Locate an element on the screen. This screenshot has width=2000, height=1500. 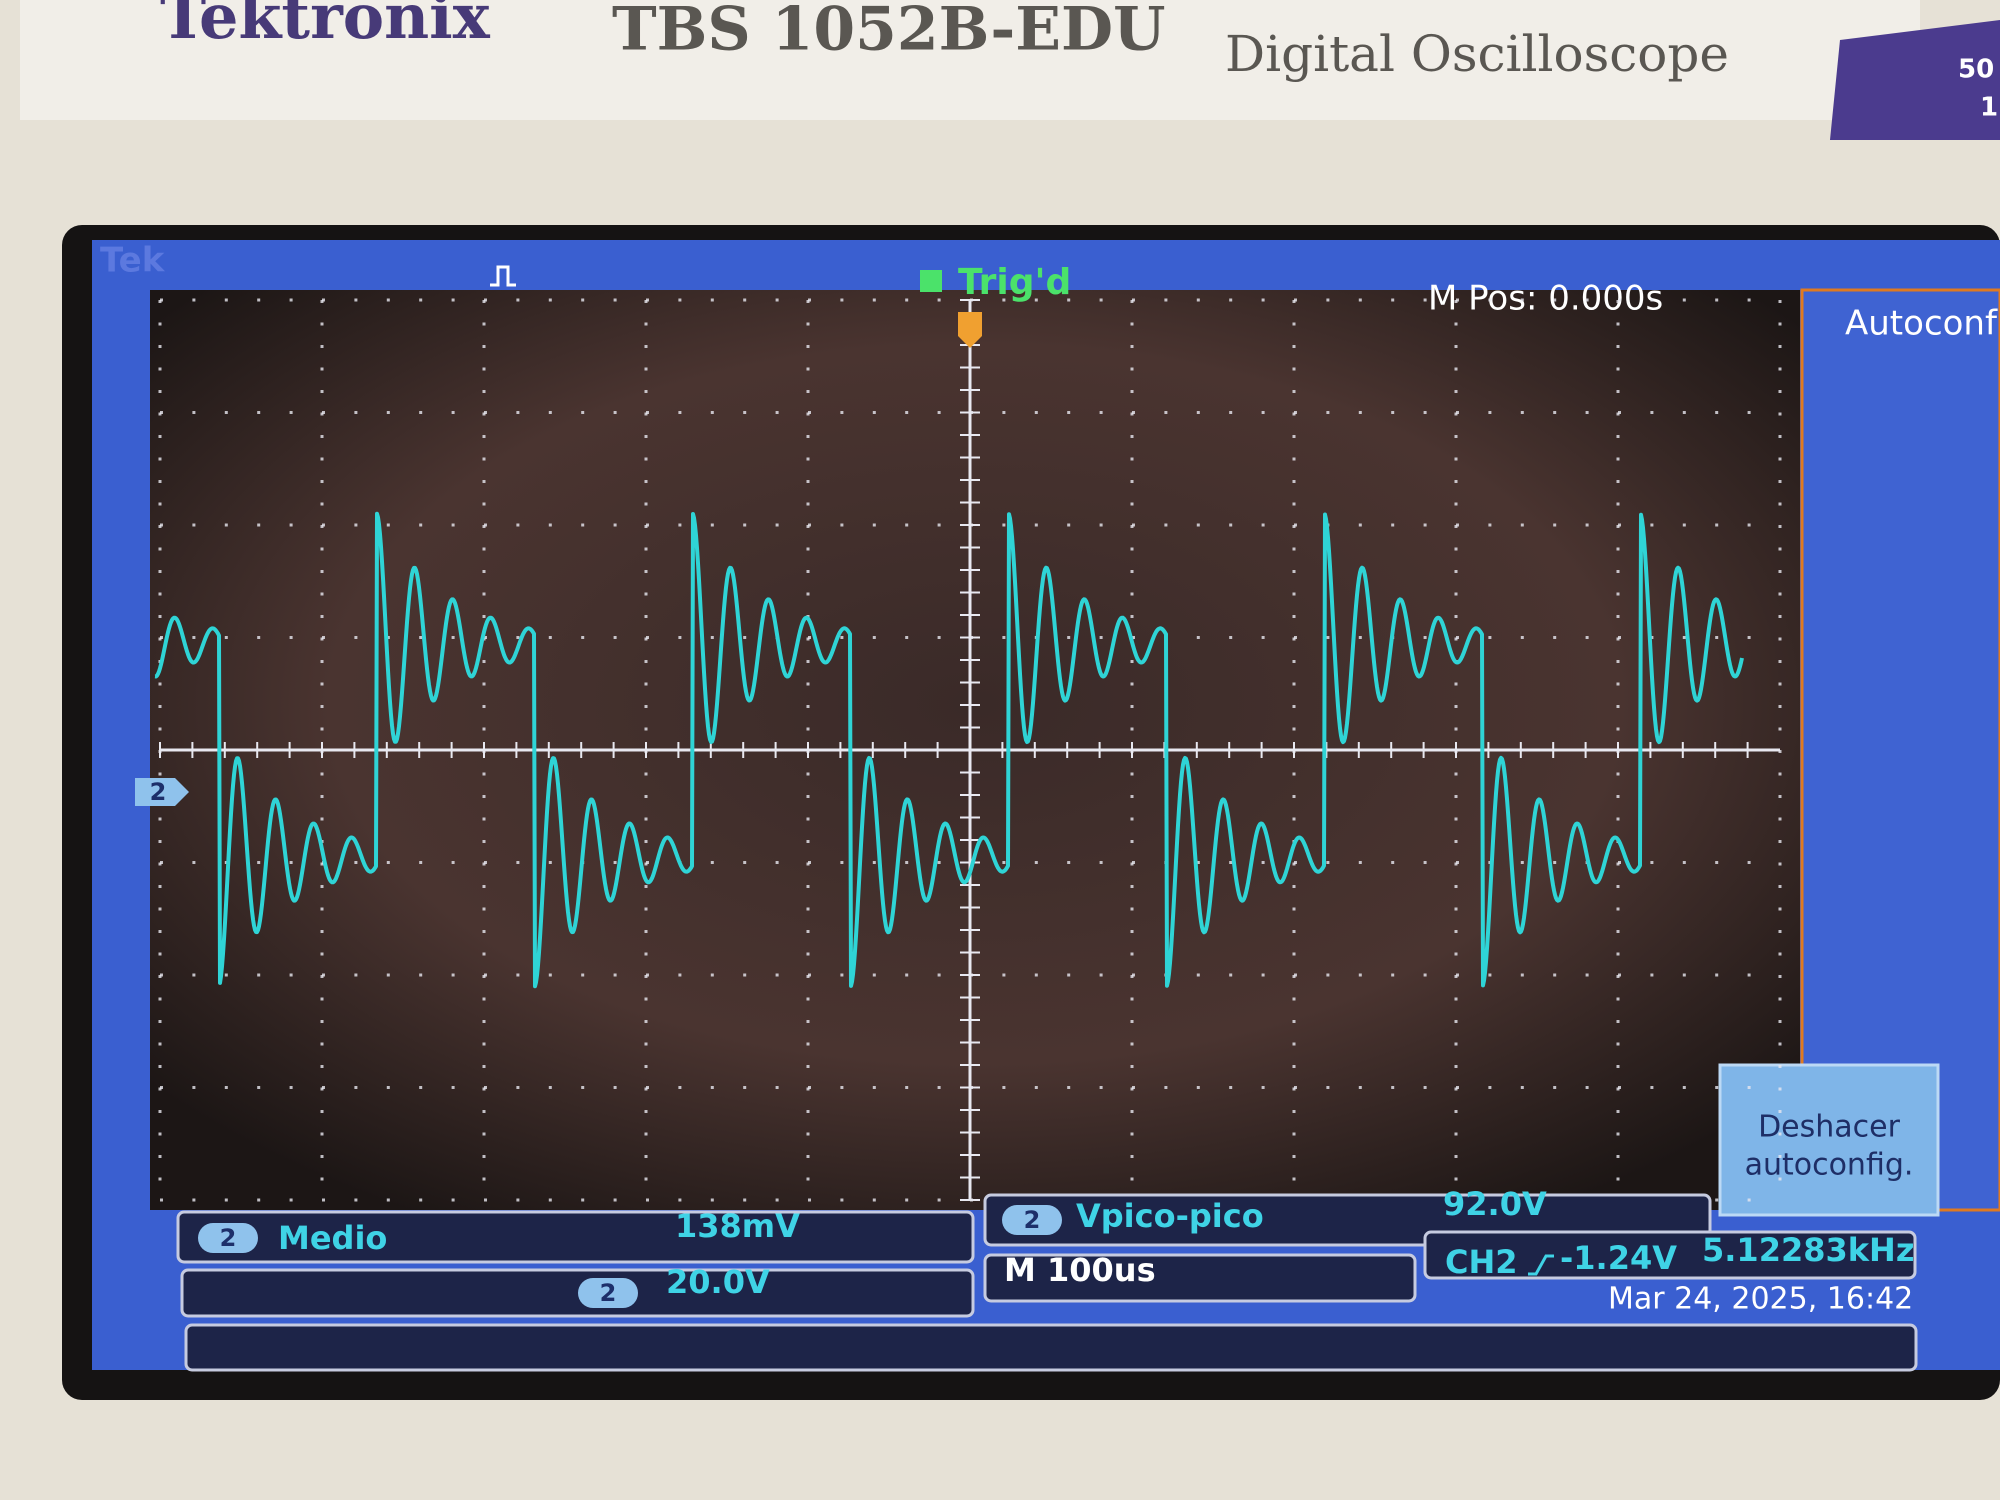
measurement-value: 138mV is located at coordinates (737, 1226).